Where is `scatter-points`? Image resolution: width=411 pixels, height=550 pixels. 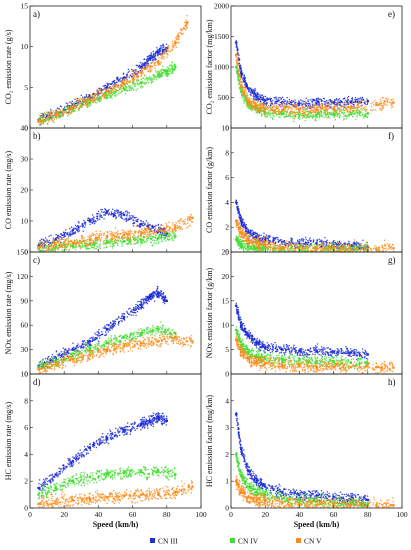
scatter-points is located at coordinates (115, 460).